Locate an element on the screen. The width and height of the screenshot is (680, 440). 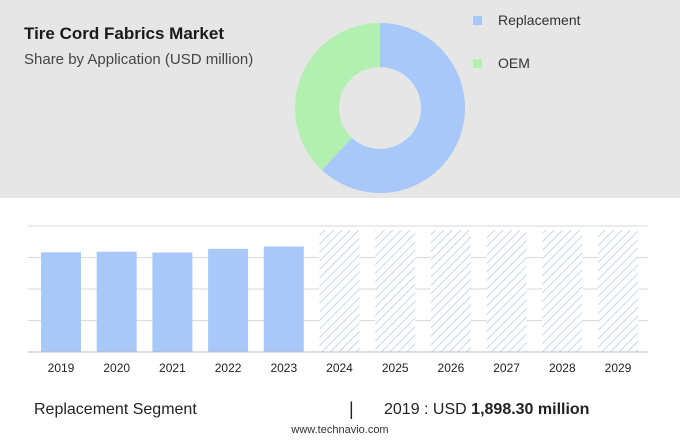
bar-2023 is located at coordinates (283, 299).